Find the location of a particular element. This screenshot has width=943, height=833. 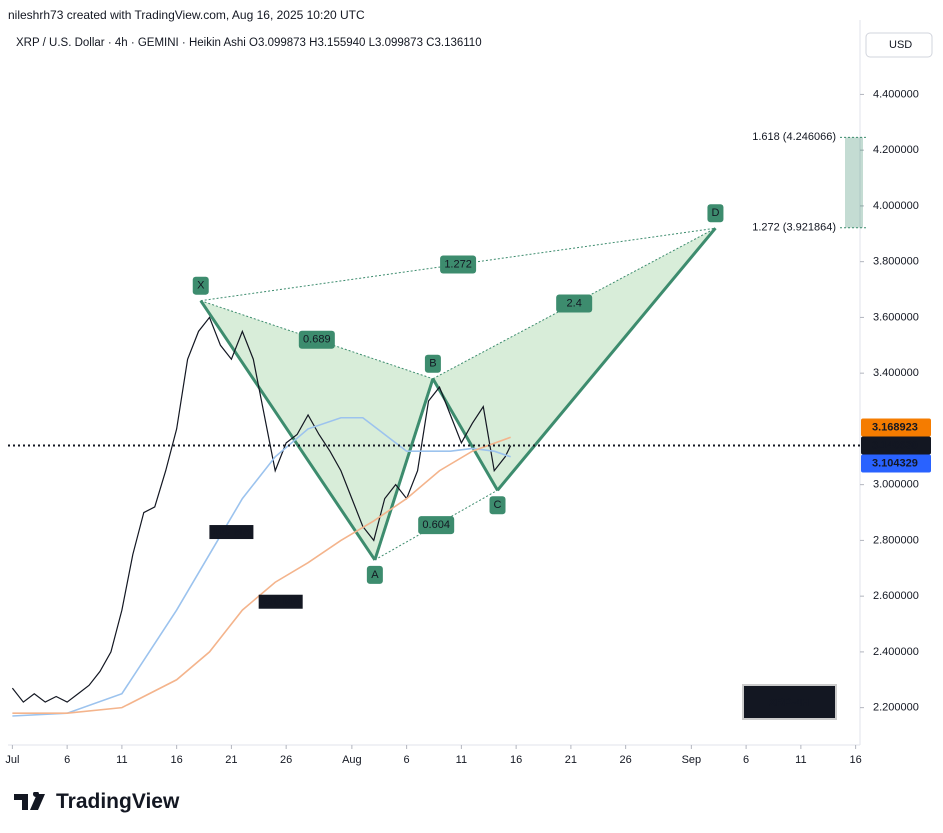

y-tick-label: 4.400000 is located at coordinates (896, 94).